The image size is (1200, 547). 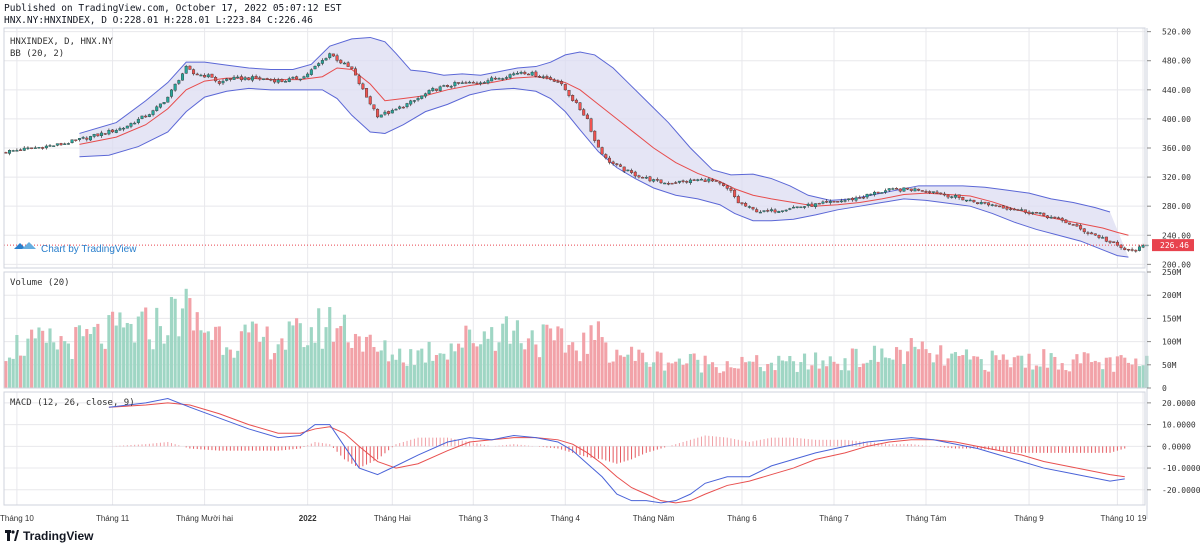 What do you see at coordinates (742, 518) in the screenshot?
I see `x-tick-label: Tháng 6` at bounding box center [742, 518].